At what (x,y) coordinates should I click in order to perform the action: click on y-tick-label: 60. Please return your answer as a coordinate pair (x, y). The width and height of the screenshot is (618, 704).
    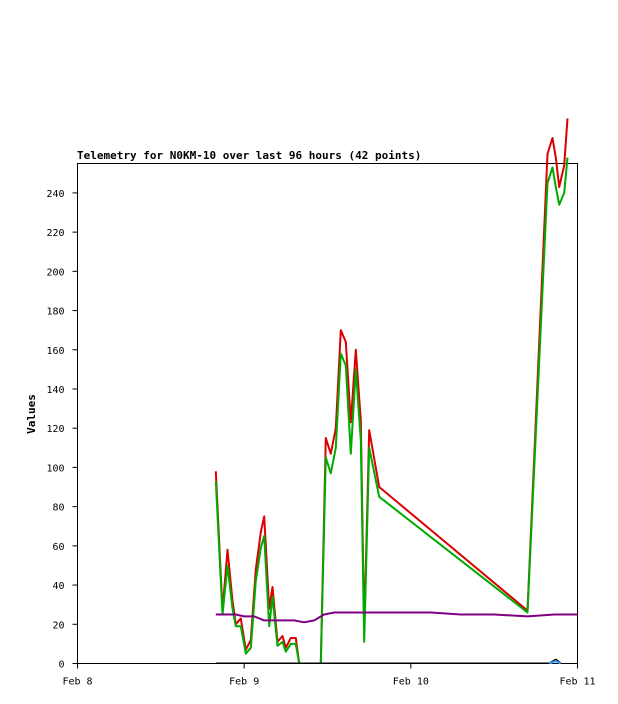
    Looking at the image, I should click on (58, 547).